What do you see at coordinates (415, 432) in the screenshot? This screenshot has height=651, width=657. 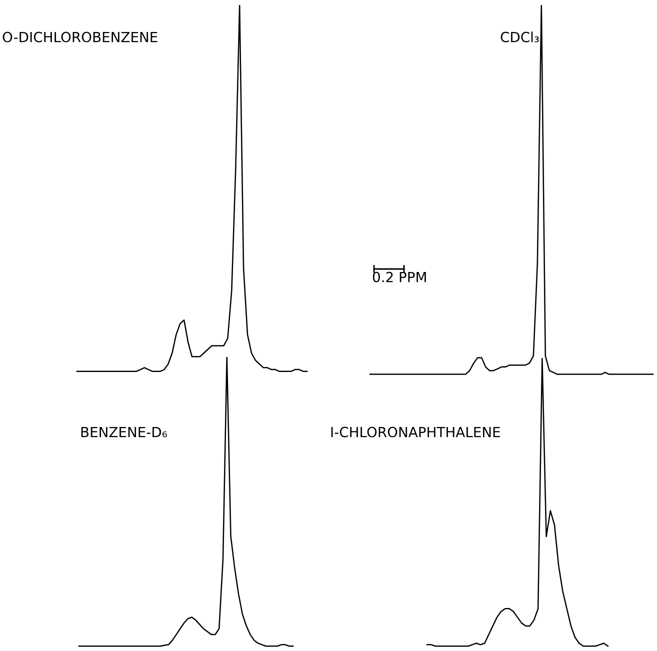 I see `text: I-CHLORONAPHTHALENE` at bounding box center [415, 432].